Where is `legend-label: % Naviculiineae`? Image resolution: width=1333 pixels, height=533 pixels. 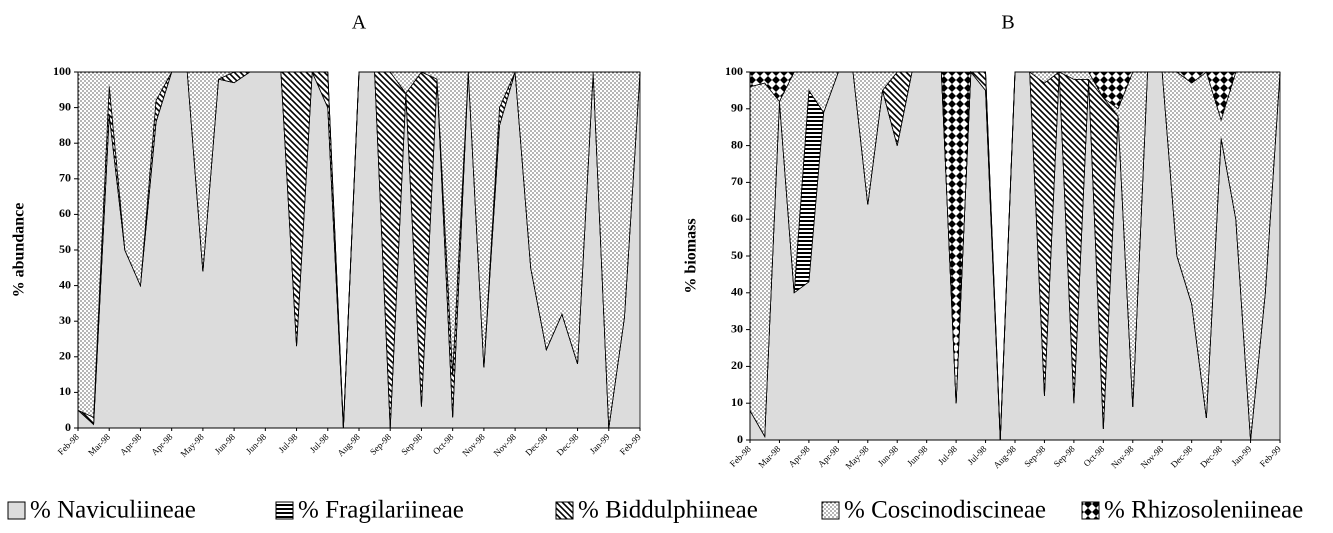
legend-label: % Naviculiineae is located at coordinates (113, 510).